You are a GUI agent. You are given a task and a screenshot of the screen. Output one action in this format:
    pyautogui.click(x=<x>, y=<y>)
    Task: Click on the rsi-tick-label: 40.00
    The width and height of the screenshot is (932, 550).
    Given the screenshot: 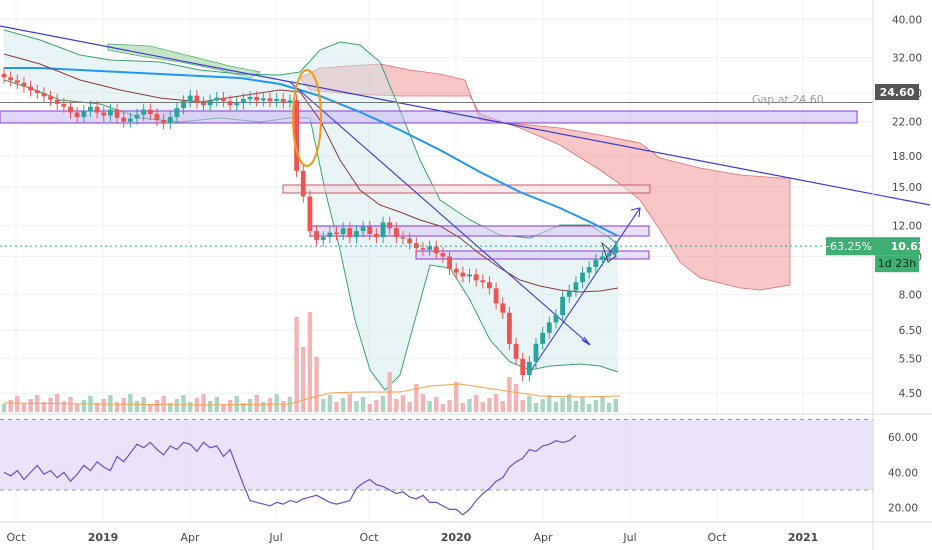 What is the action you would take?
    pyautogui.click(x=903, y=473)
    